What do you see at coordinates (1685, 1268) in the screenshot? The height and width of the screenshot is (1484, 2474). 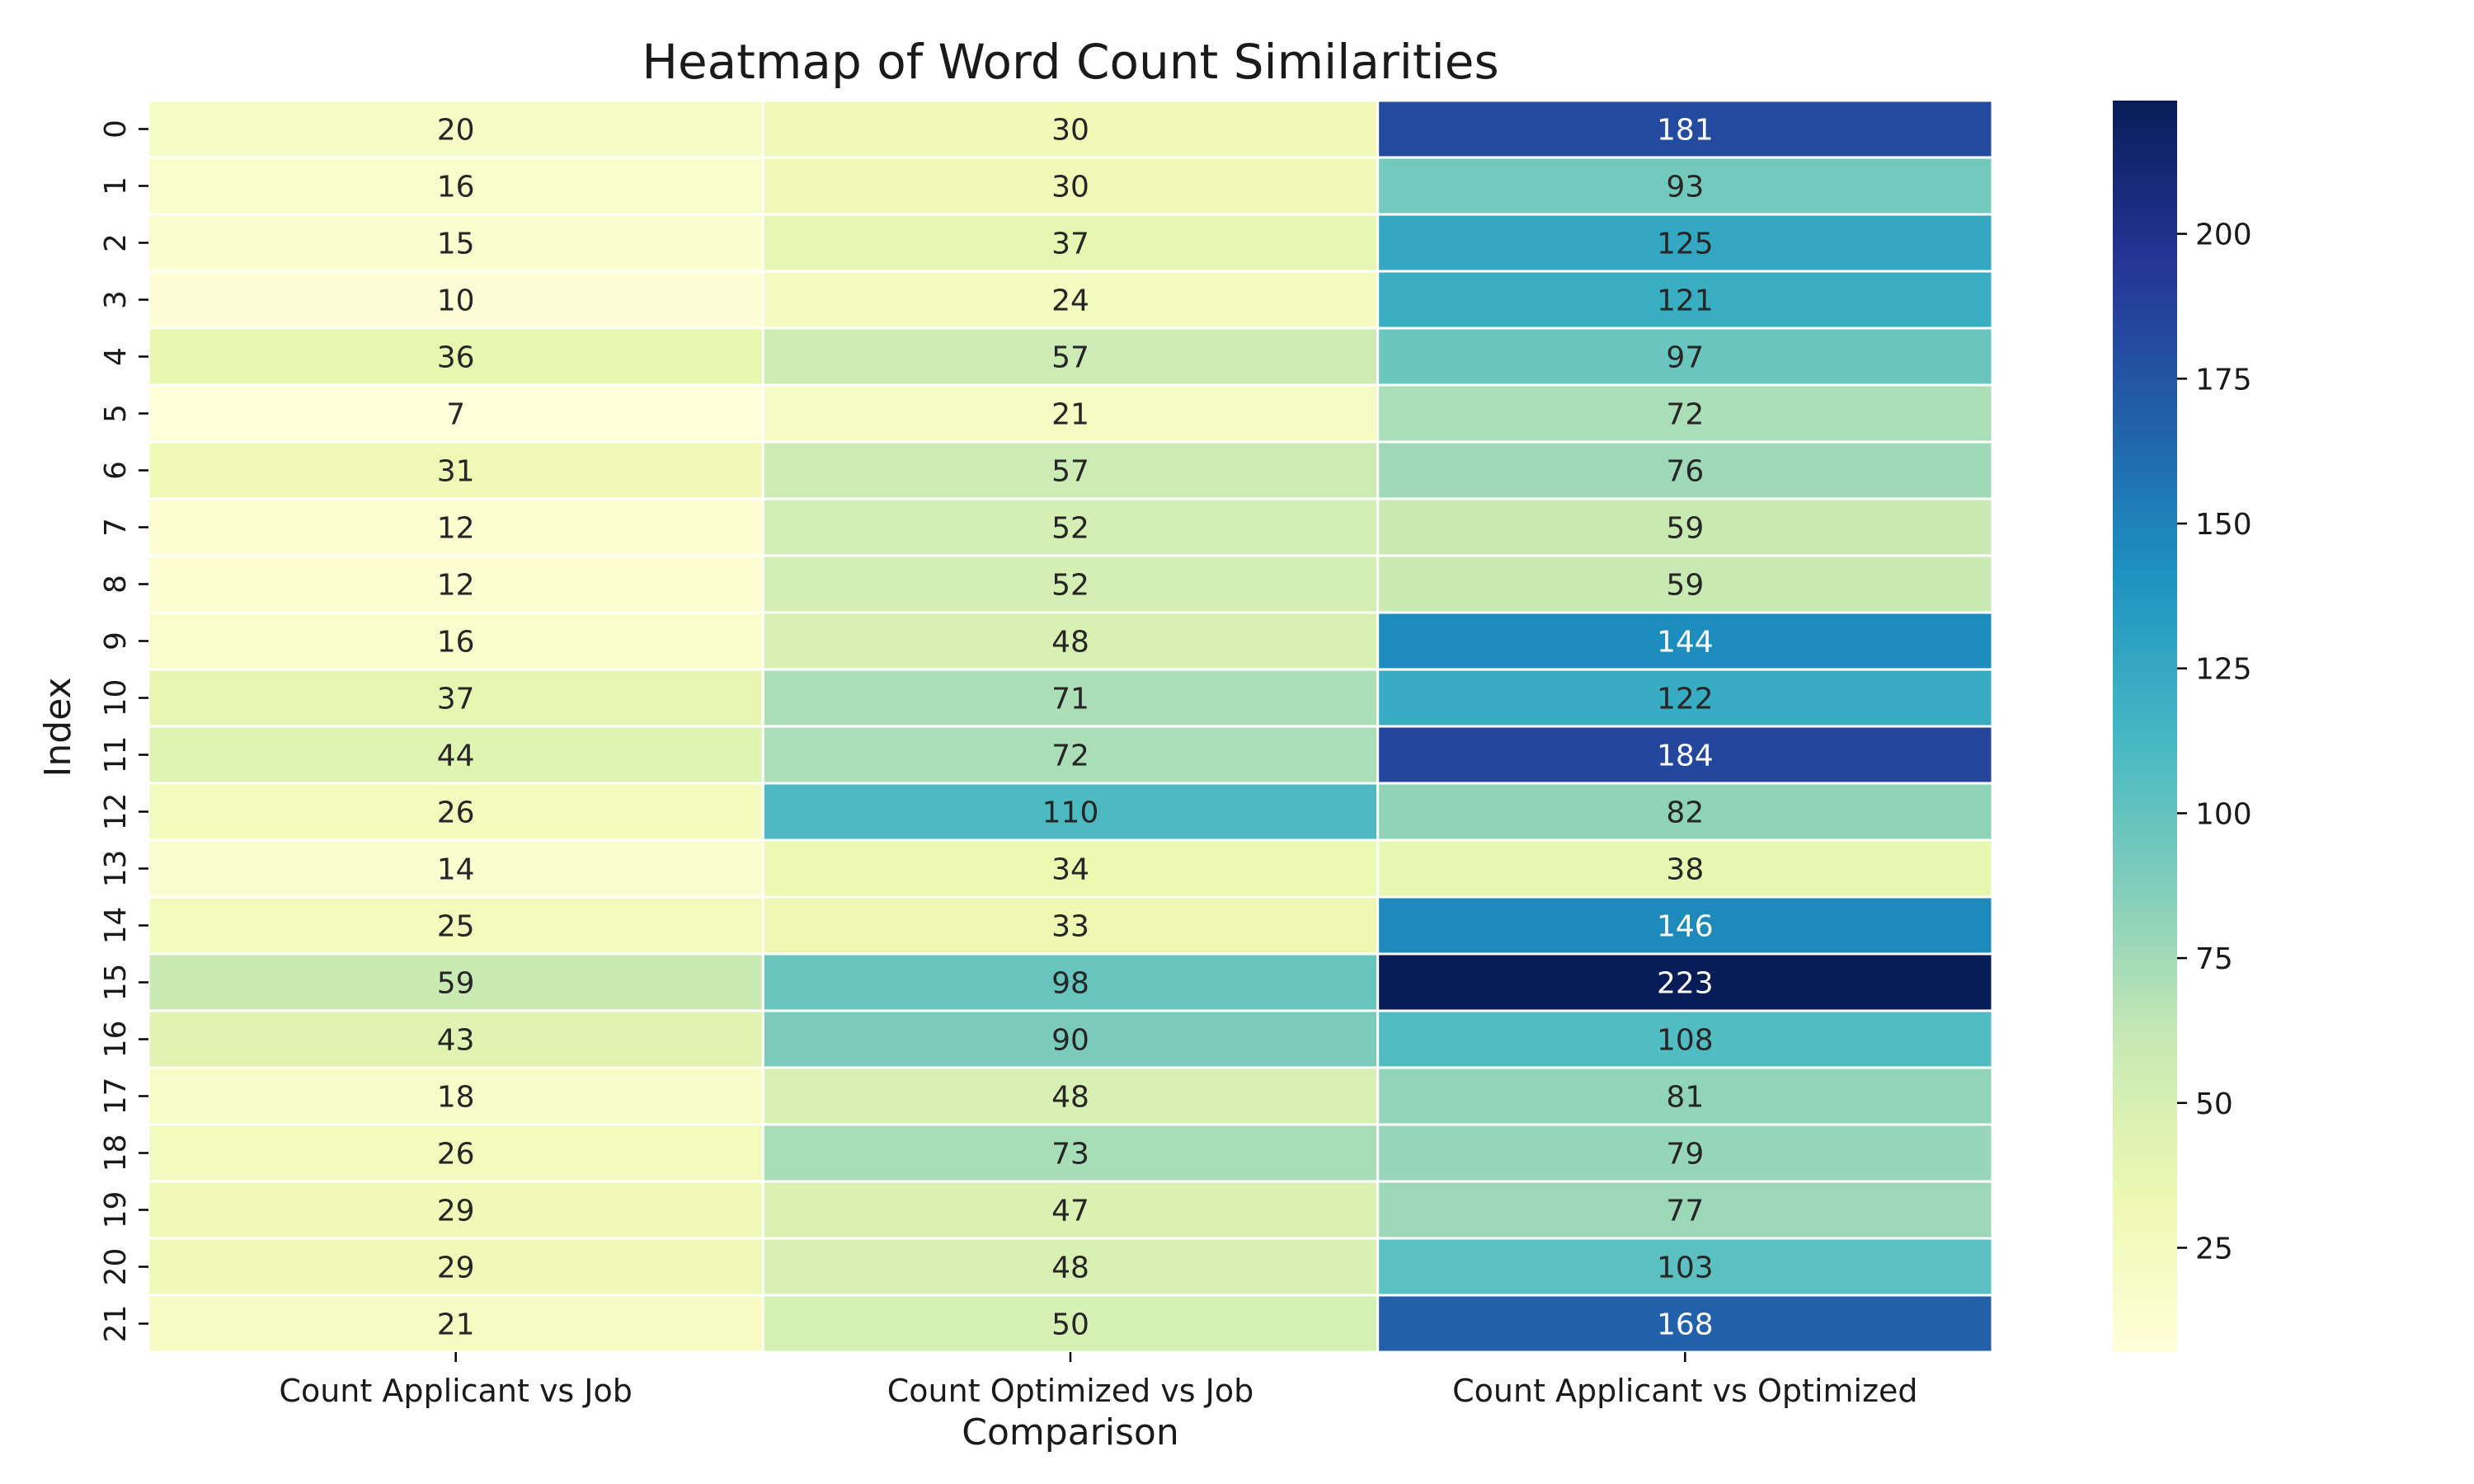 I see `cell-value-label: 103` at bounding box center [1685, 1268].